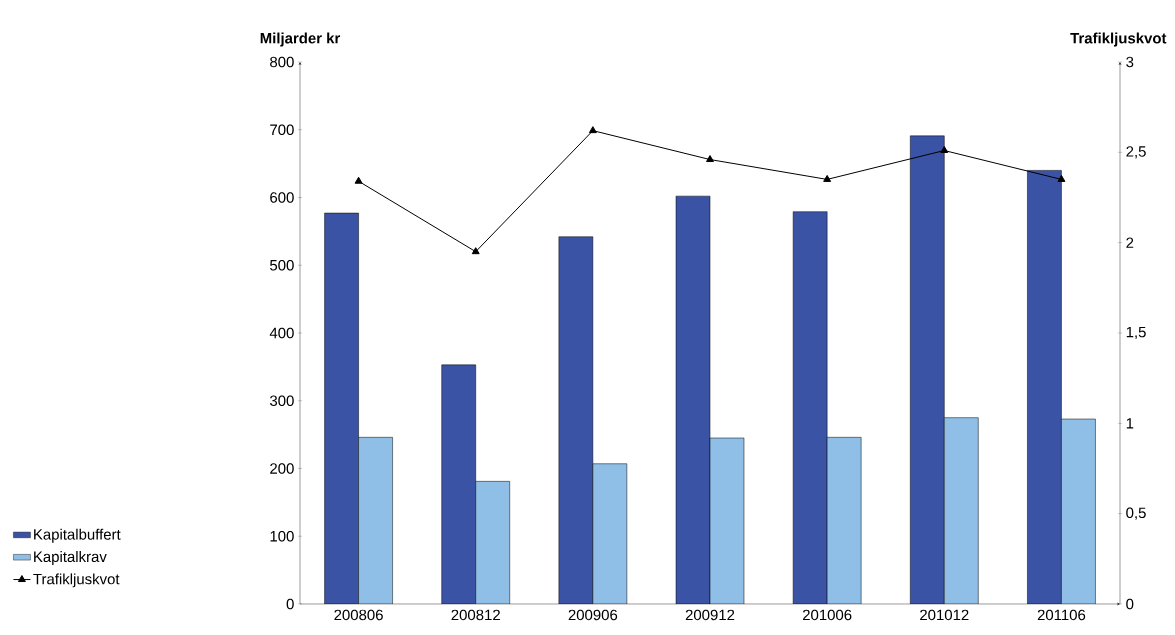  Describe the element at coordinates (282, 62) in the screenshot. I see `y-tick-label: 800` at that location.